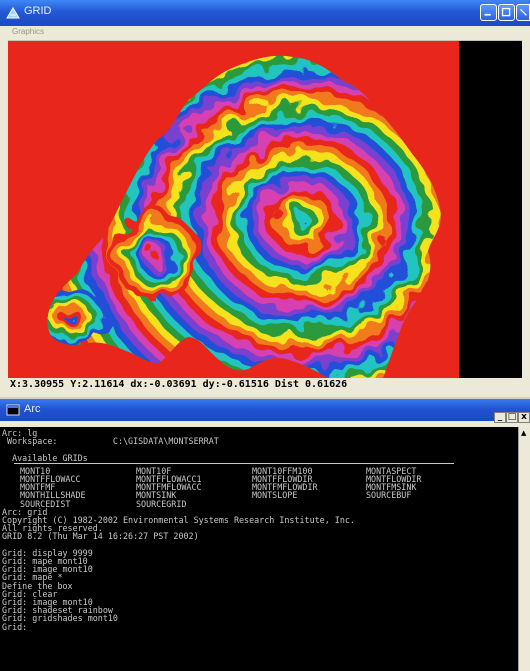 The width and height of the screenshot is (530, 671). I want to click on console-line: Grid:, so click(15, 626).